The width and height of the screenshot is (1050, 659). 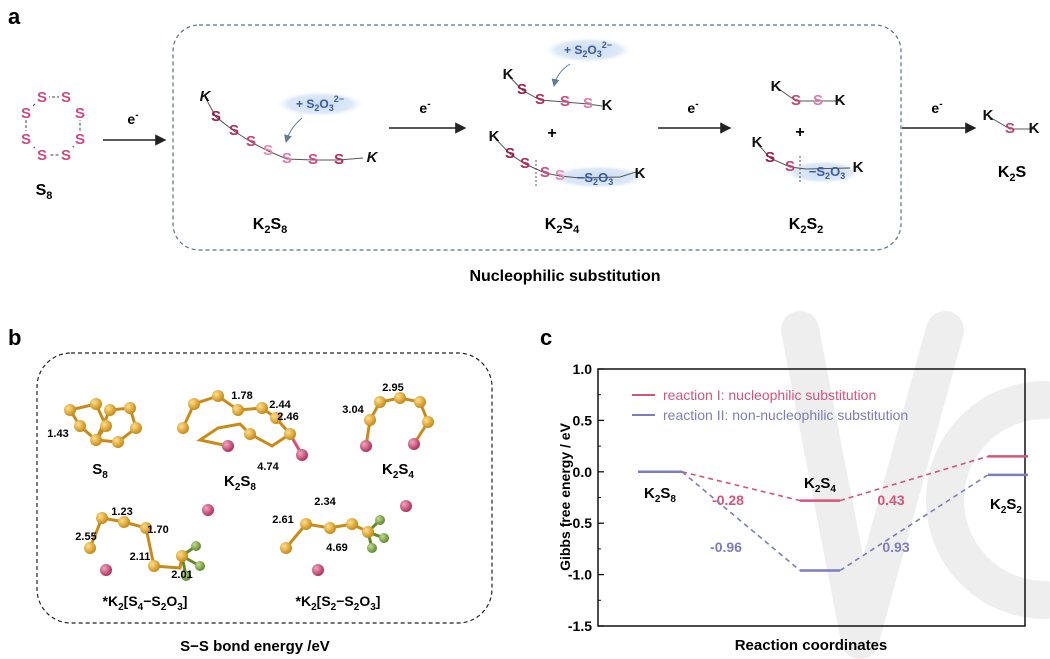 What do you see at coordinates (14, 16) in the screenshot?
I see `panel-a-letter: a` at bounding box center [14, 16].